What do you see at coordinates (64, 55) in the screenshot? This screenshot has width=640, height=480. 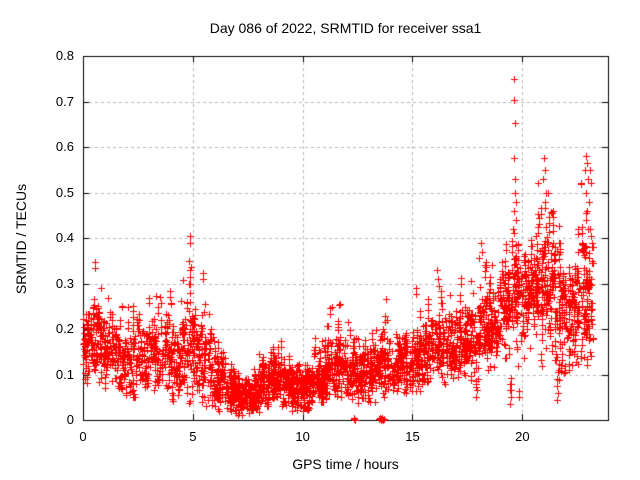 I see `y-tick-label: 0.8` at bounding box center [64, 55].